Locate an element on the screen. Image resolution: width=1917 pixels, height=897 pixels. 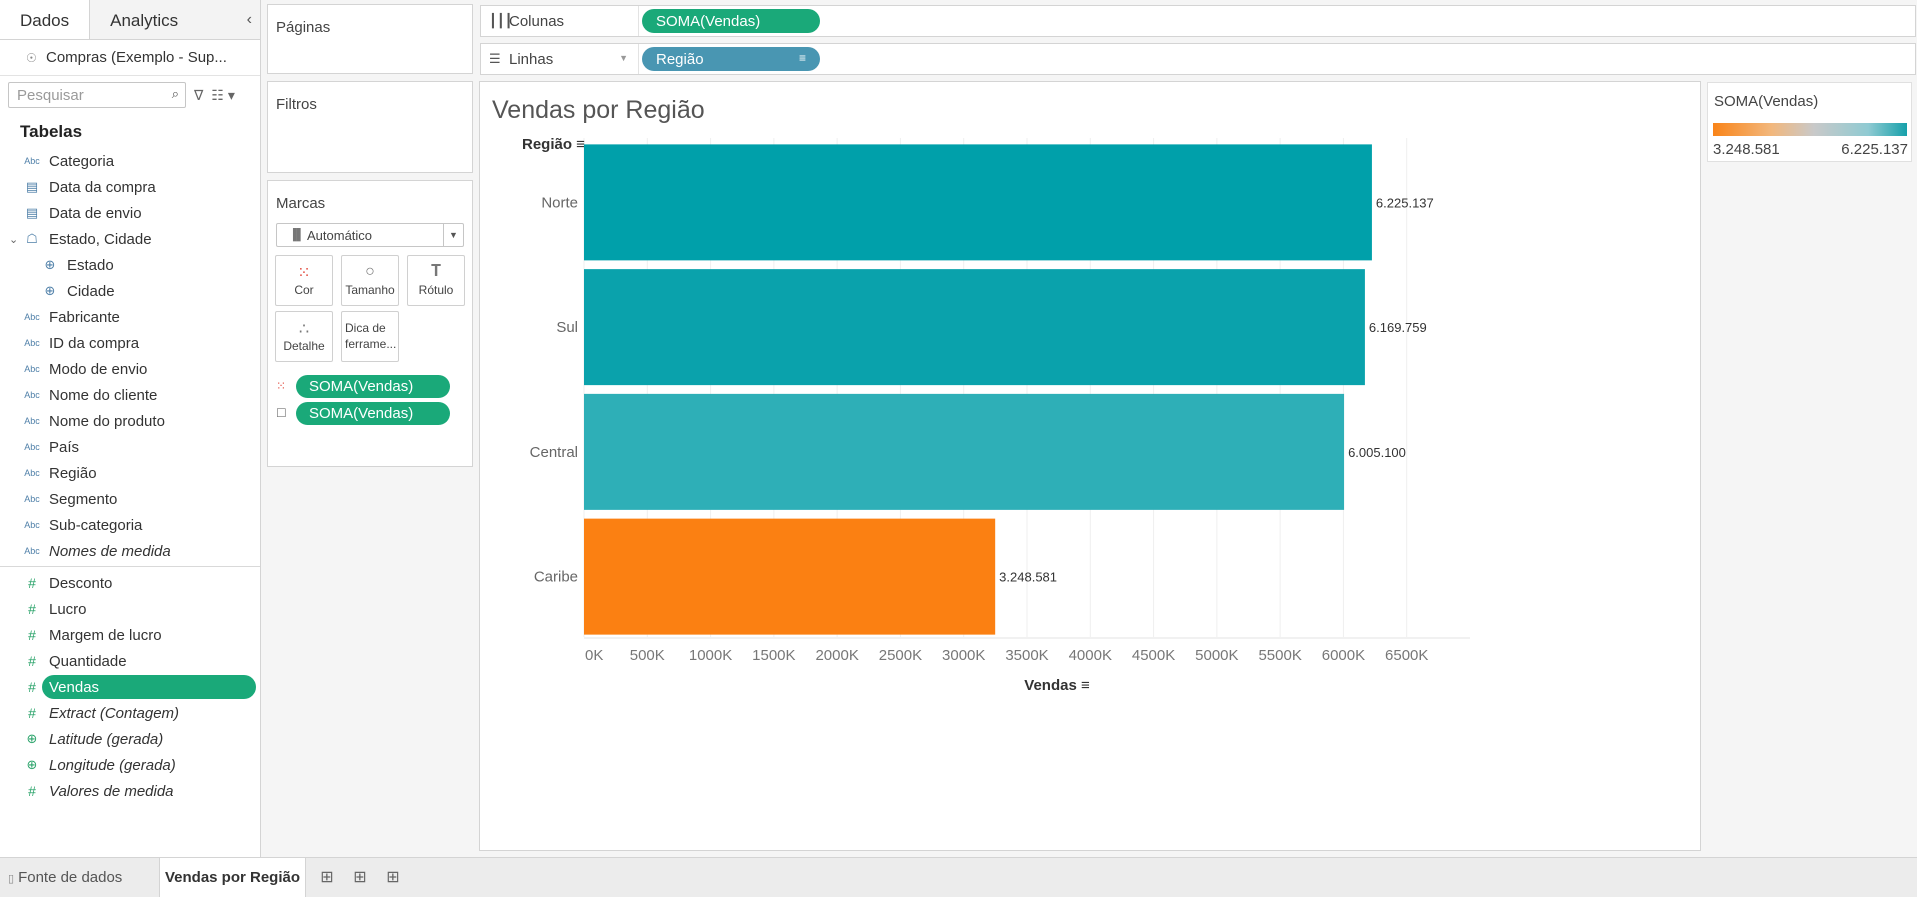
field-name: Nomes de medida is located at coordinates (110, 551).